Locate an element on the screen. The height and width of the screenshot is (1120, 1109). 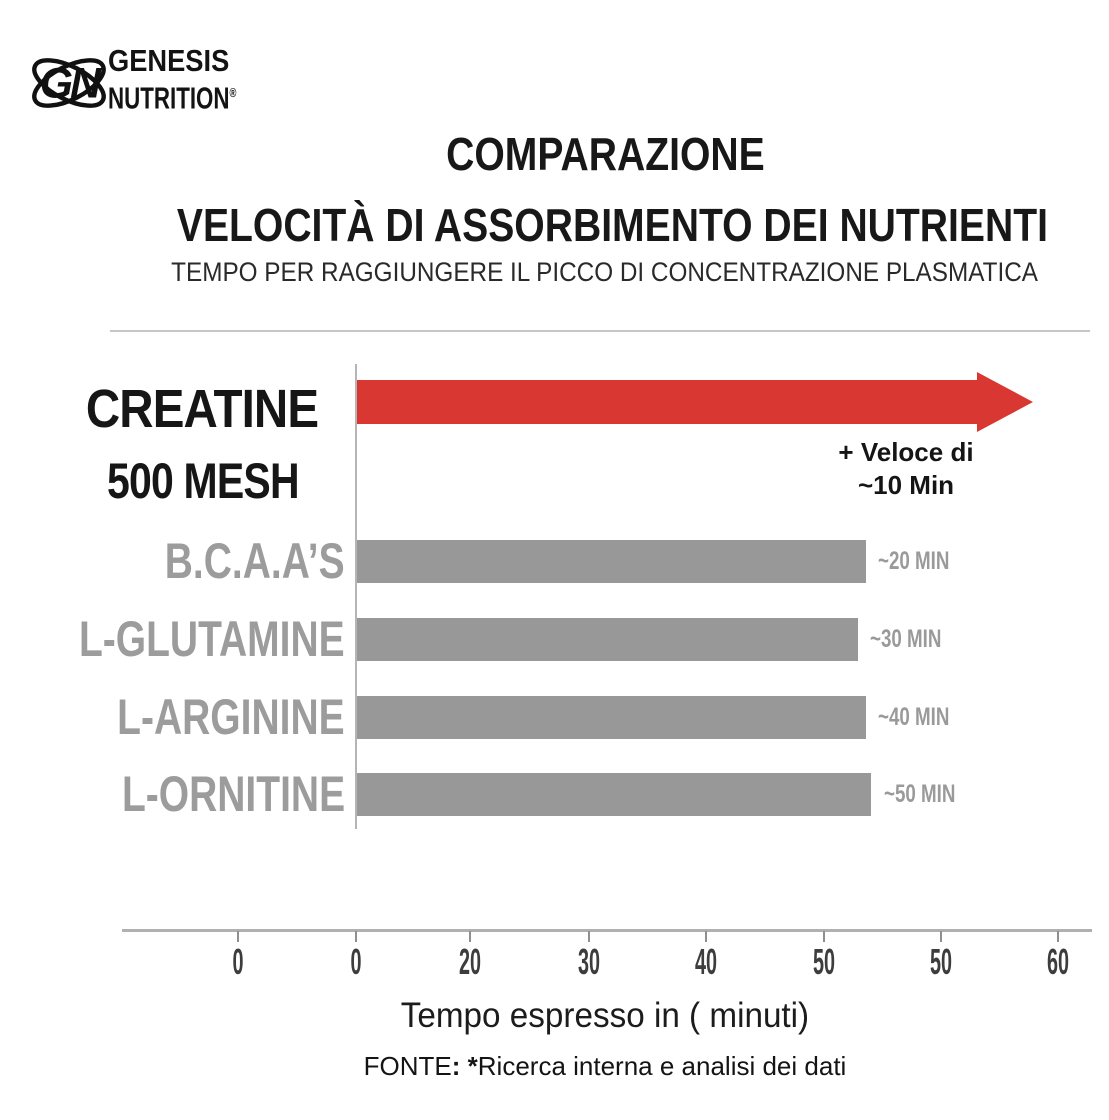
separator-line is located at coordinates (600, 331).